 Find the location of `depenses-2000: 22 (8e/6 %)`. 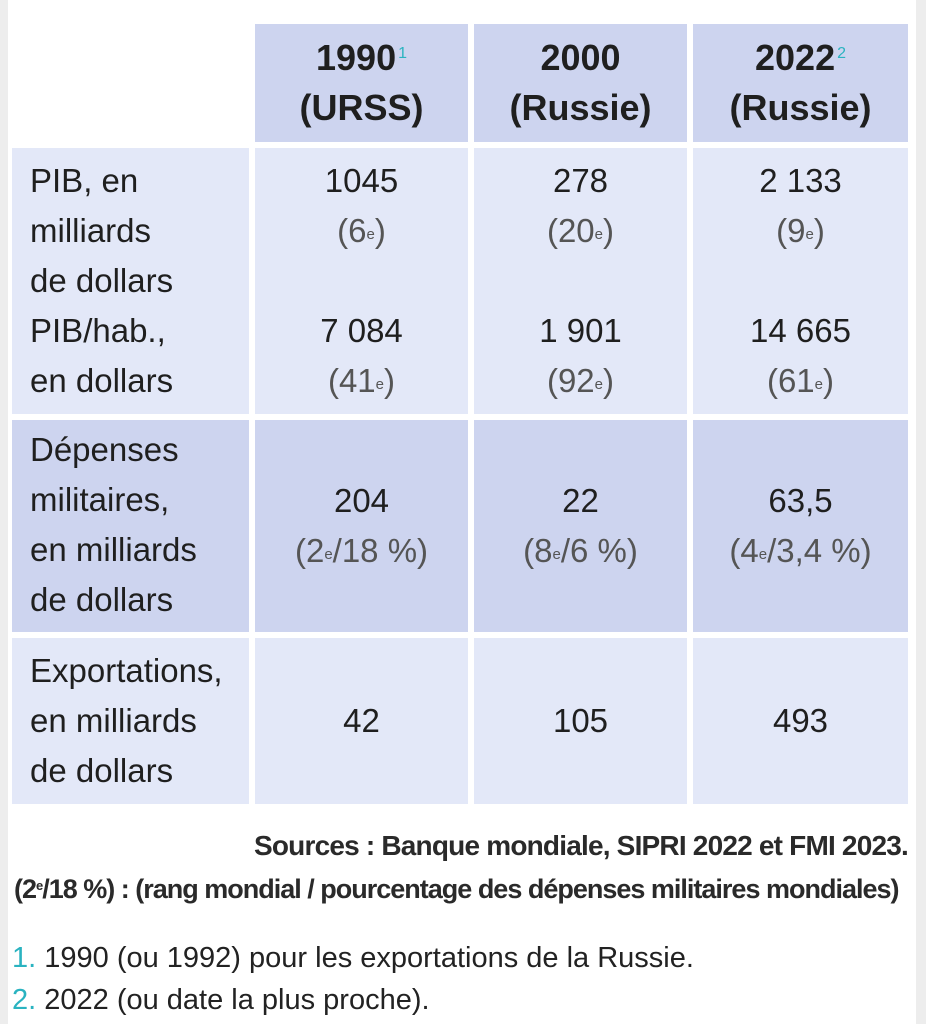

depenses-2000: 22 (8e/6 %) is located at coordinates (580, 526).